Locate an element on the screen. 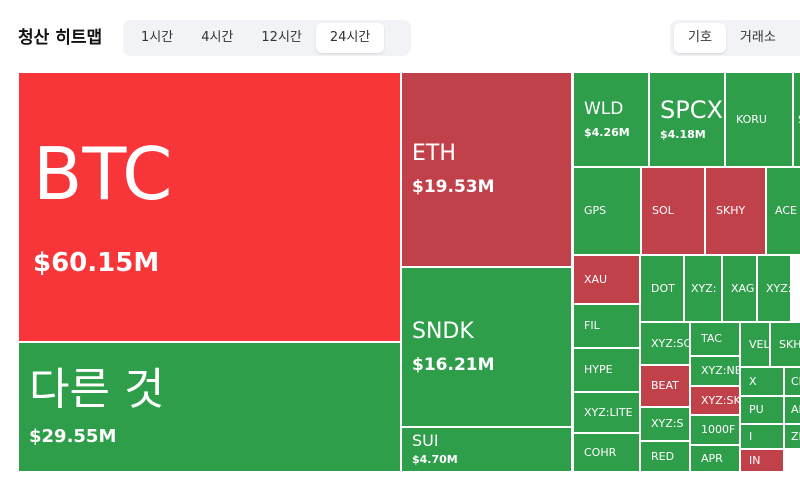  treemap-cell: HYPE is located at coordinates (606, 370).